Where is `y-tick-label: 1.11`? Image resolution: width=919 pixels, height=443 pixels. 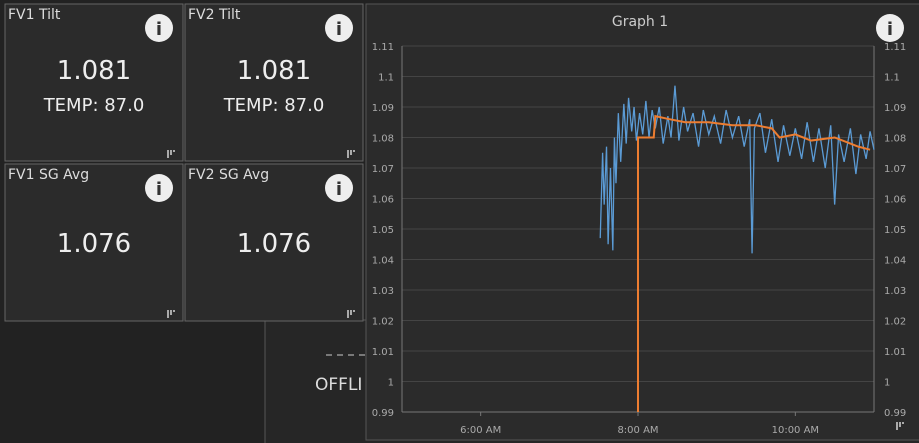 y-tick-label: 1.11 is located at coordinates (383, 47).